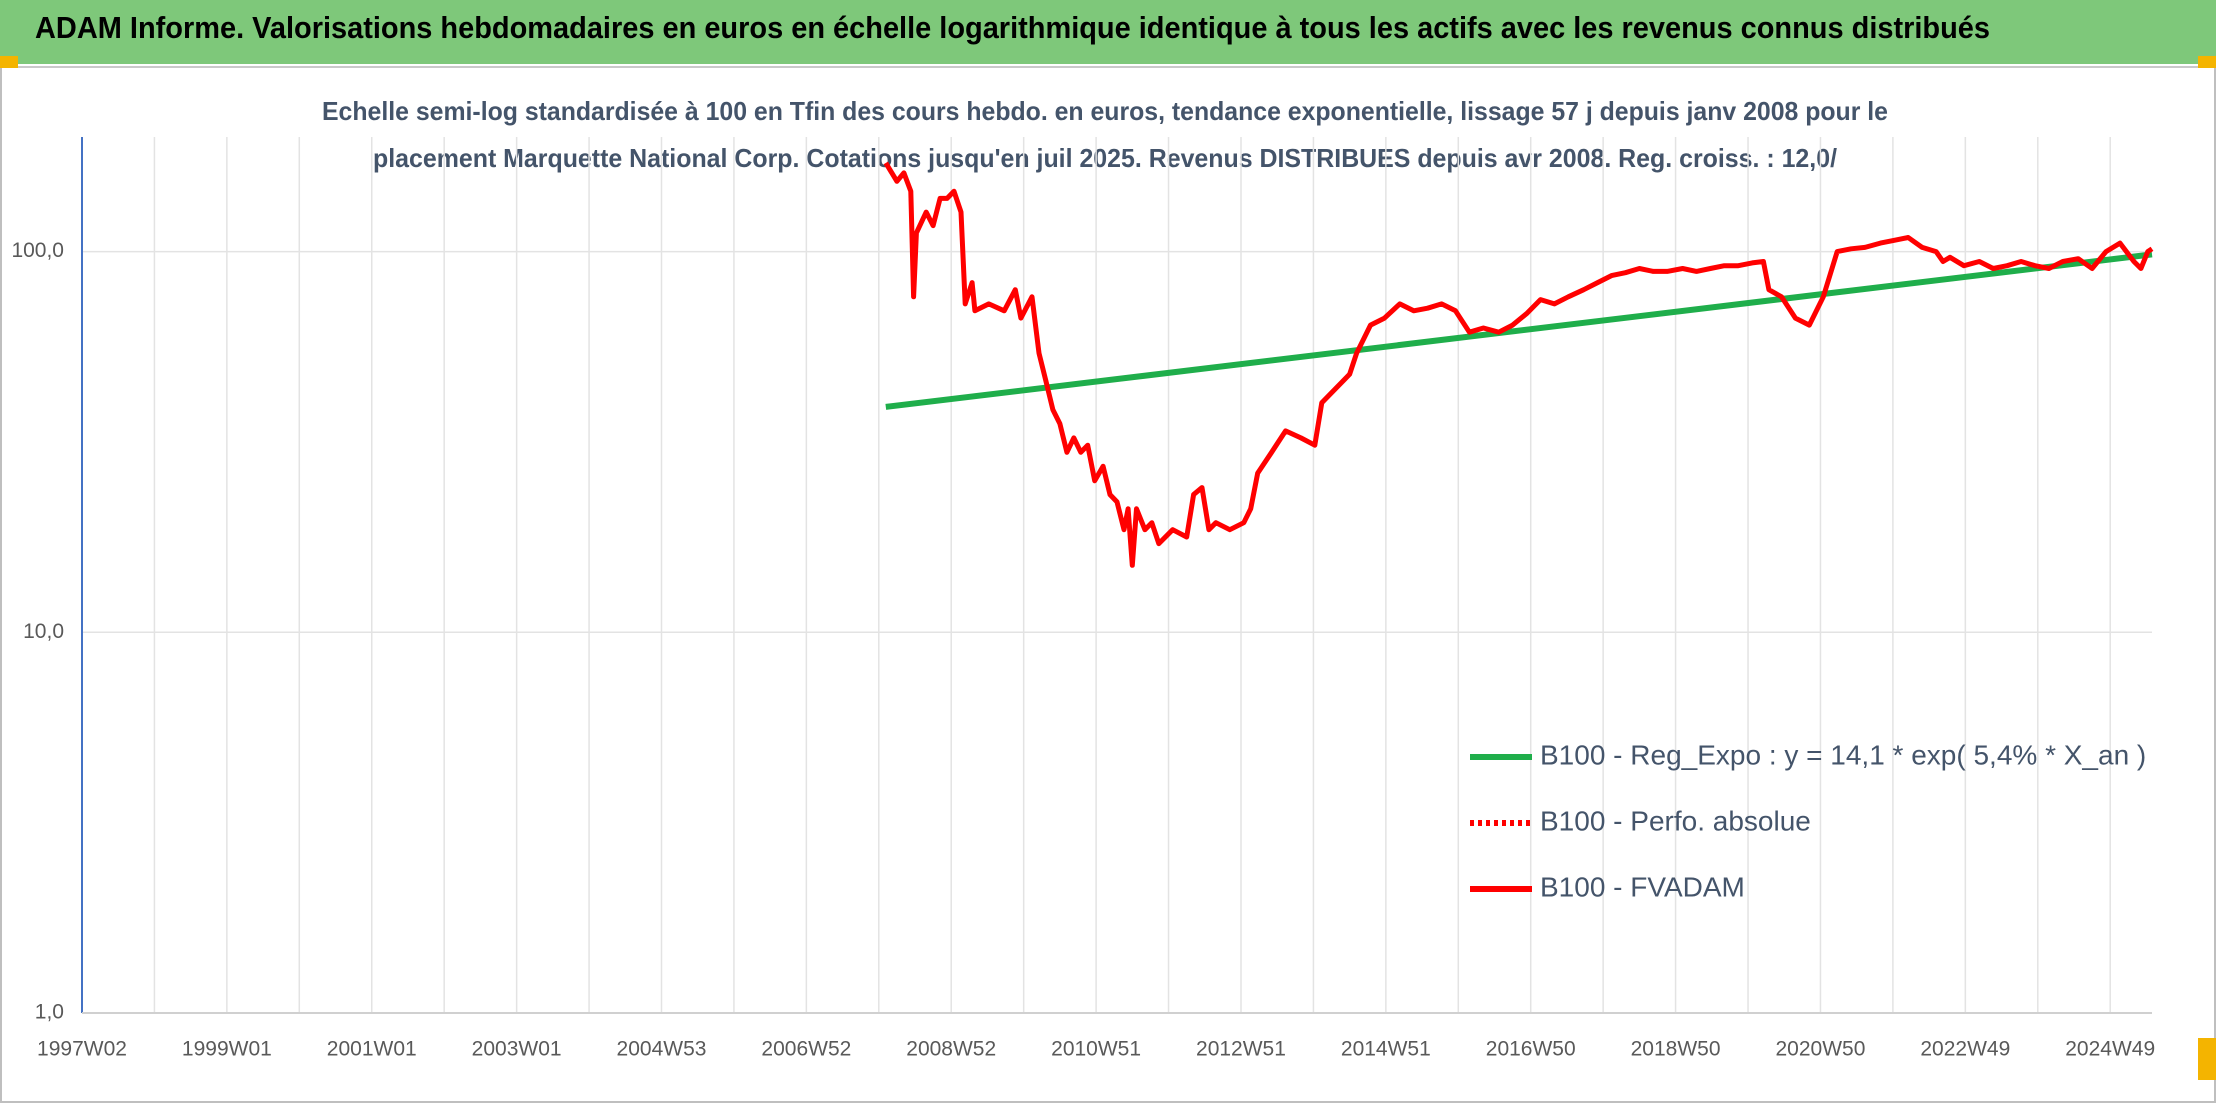  I want to click on y-tick-label: 1,0, so click(49, 1012).